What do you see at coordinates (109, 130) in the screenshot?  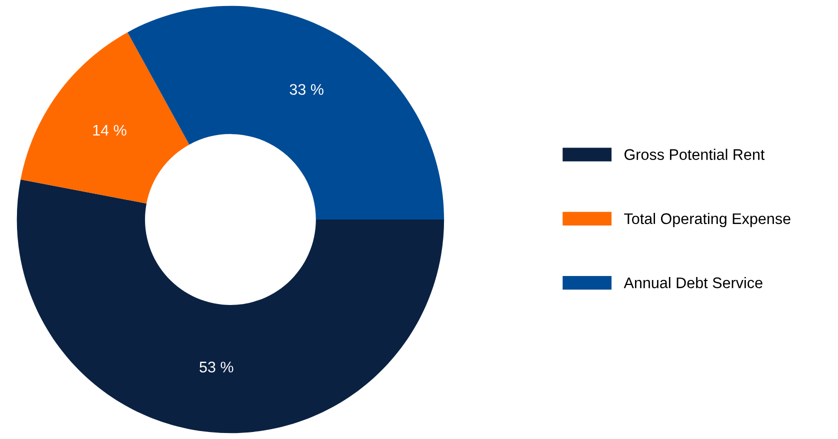 I see `data-label: 14 %` at bounding box center [109, 130].